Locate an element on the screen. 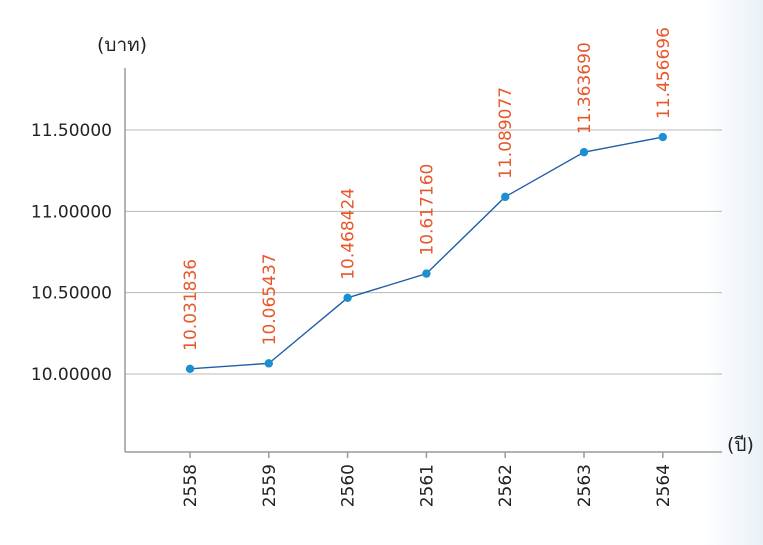 The image size is (763, 545). x-tick-label: 2564 is located at coordinates (664, 485).